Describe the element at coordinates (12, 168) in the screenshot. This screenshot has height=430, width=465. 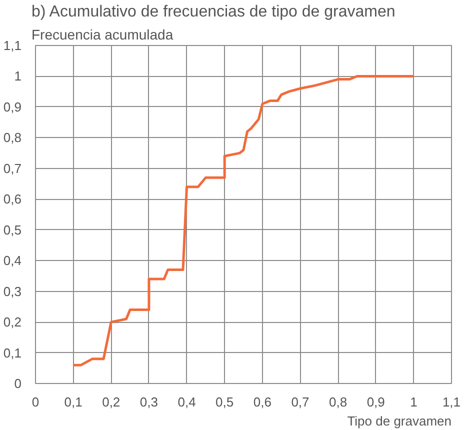
I see `y-tick-label: 0,7` at that location.